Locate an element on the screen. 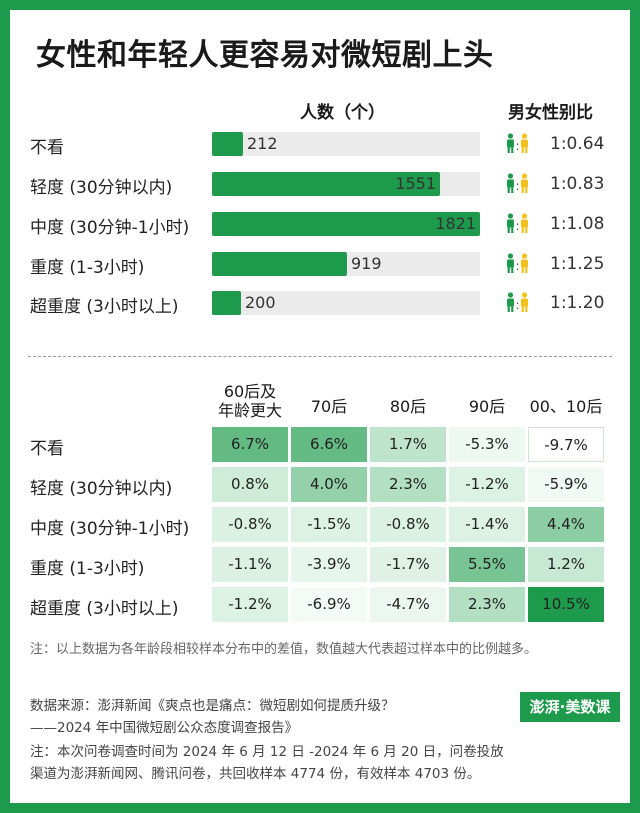 This screenshot has height=813, width=640. heatmap-cell: 4.0% is located at coordinates (329, 484).